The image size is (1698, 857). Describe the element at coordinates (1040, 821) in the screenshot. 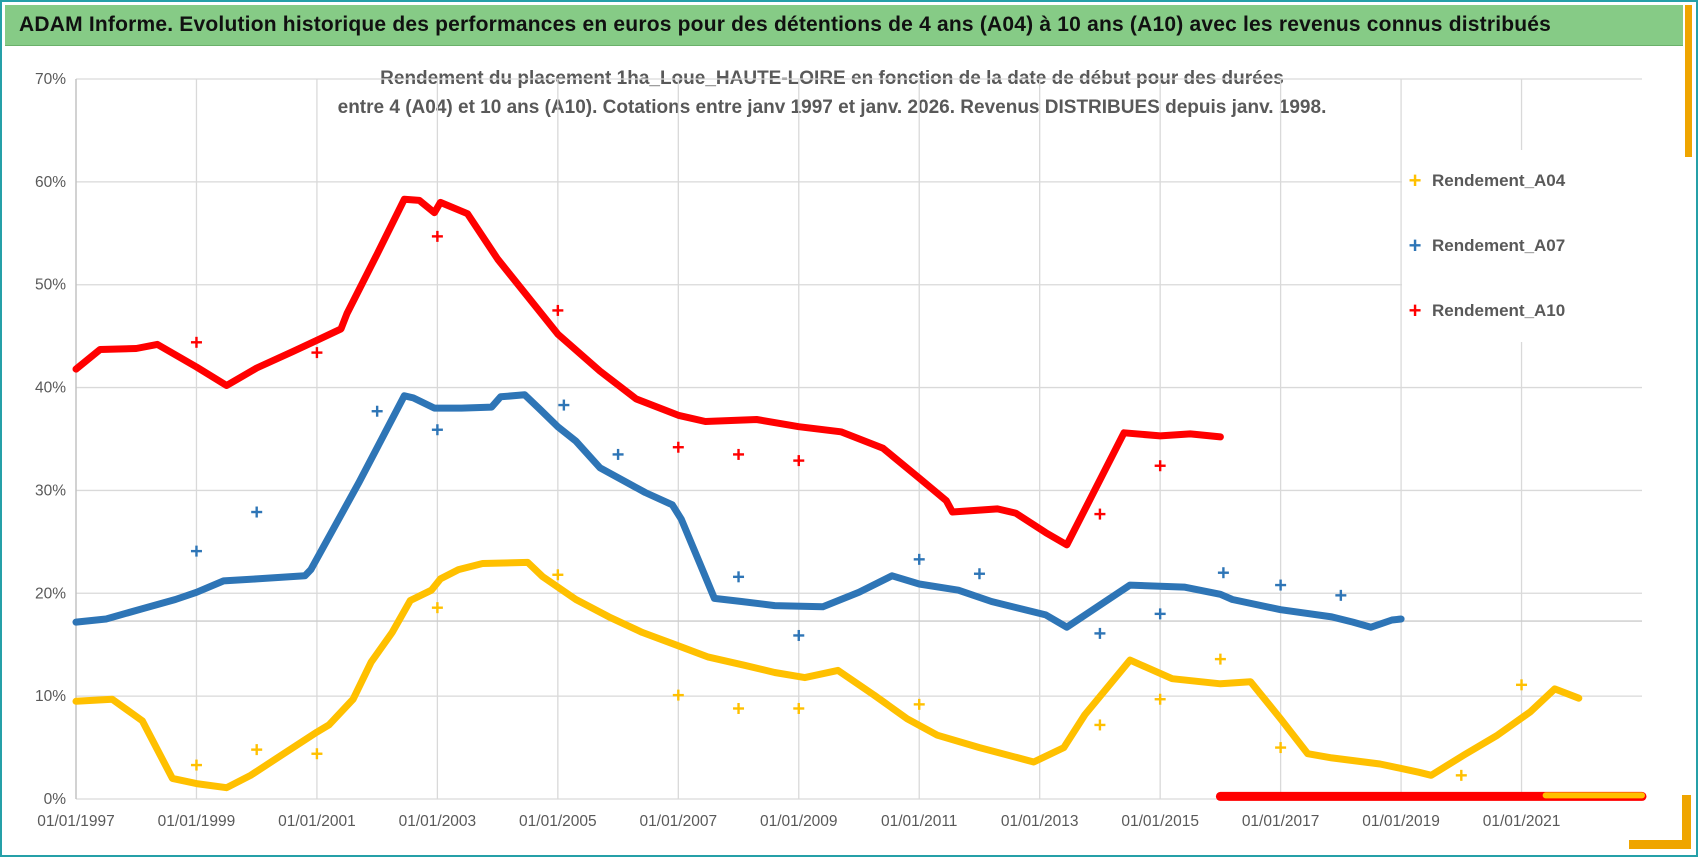

I see `svg-text: 01/01/2013` at that location.